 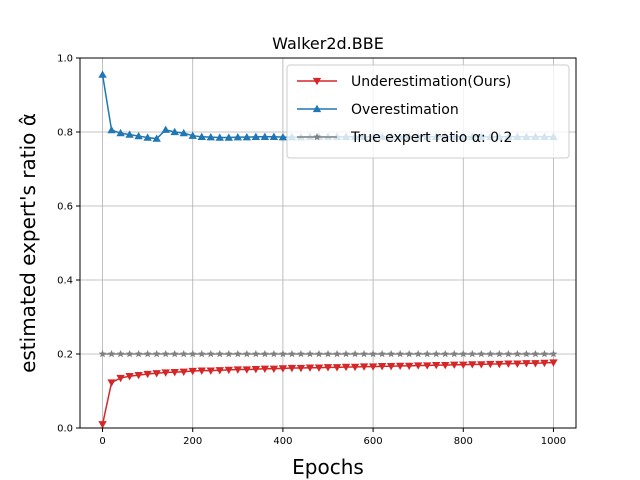 I want to click on legend-box, so click(x=428, y=111).